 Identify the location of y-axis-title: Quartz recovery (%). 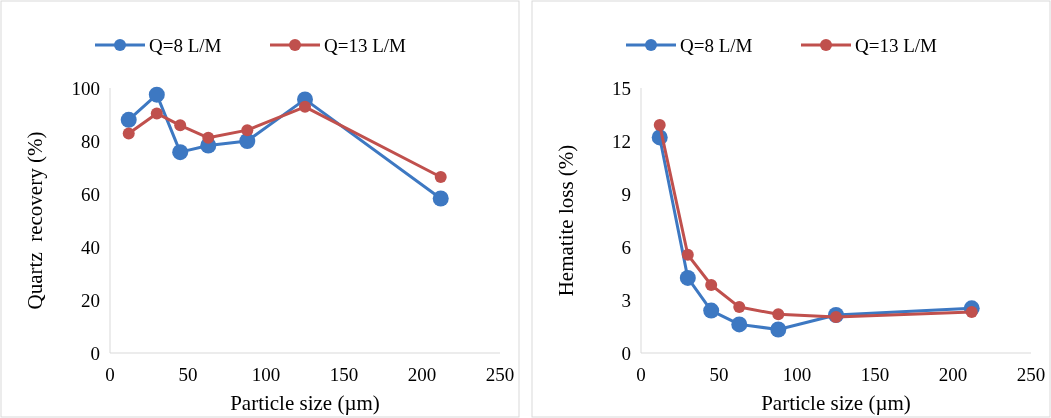
(35, 220).